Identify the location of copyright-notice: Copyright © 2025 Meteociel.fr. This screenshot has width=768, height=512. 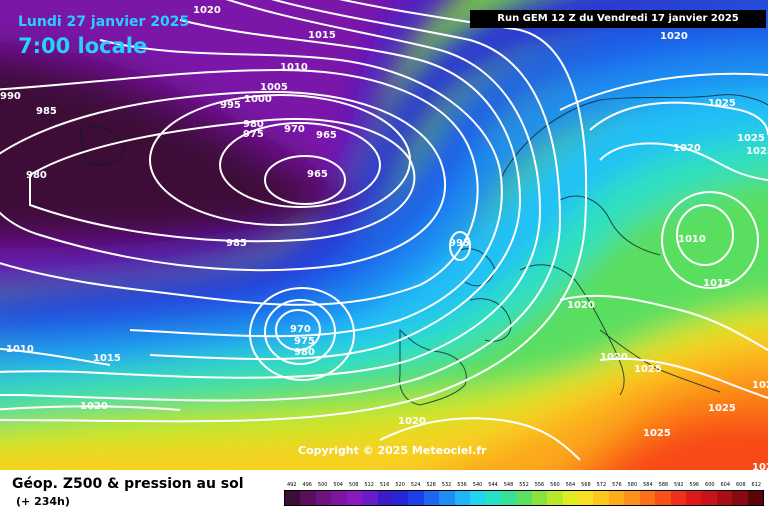
(392, 450).